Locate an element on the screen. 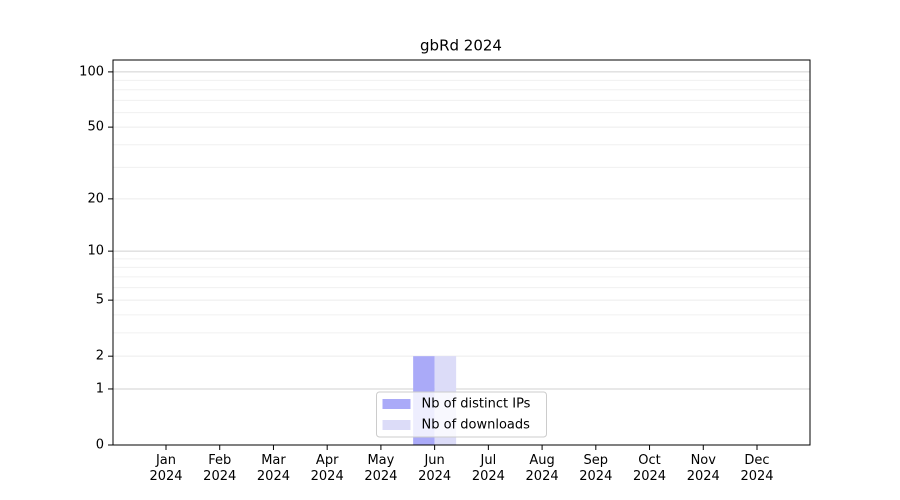 The width and height of the screenshot is (900, 500). legend: Nb of distinct IPs Nb of downloads is located at coordinates (461, 414).